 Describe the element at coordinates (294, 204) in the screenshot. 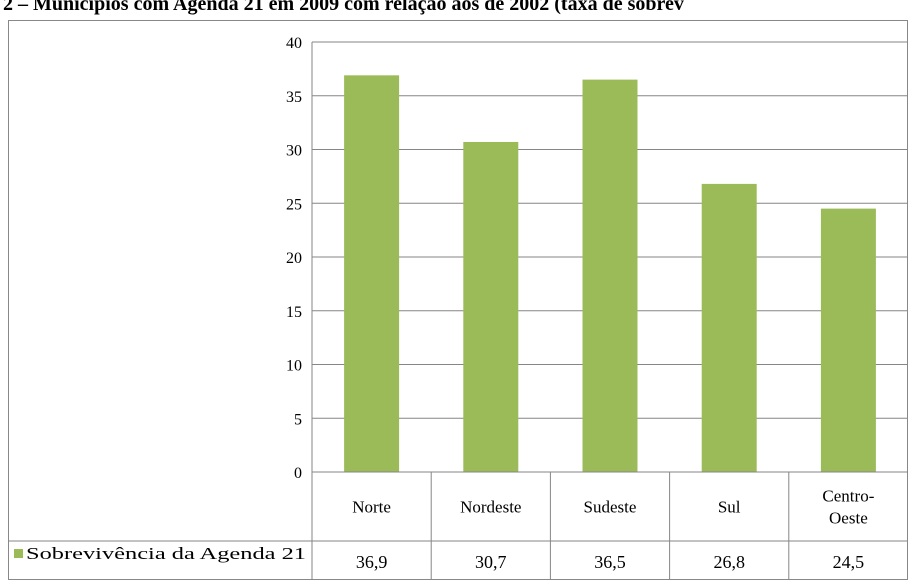

I see `y-tick-label: 25` at that location.